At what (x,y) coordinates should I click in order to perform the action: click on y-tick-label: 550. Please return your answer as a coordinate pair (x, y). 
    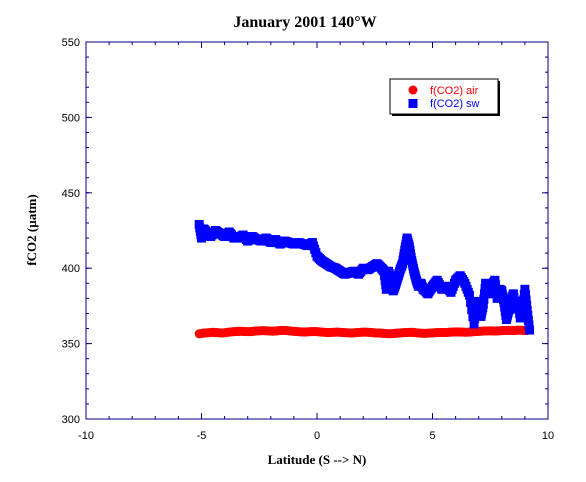
    Looking at the image, I should click on (71, 43).